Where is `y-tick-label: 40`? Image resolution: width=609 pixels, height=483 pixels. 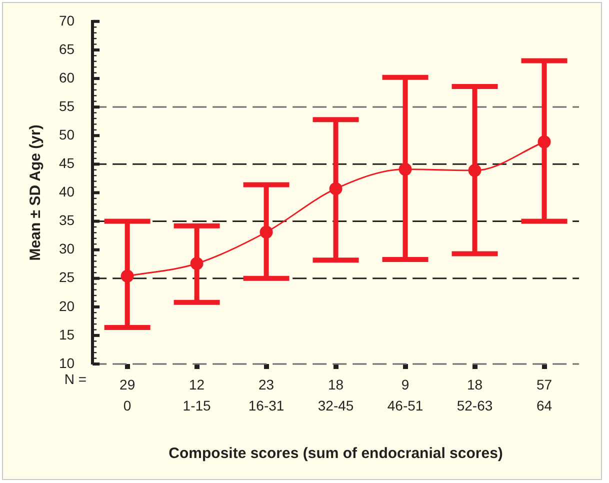
y-tick-label: 40 is located at coordinates (66, 192).